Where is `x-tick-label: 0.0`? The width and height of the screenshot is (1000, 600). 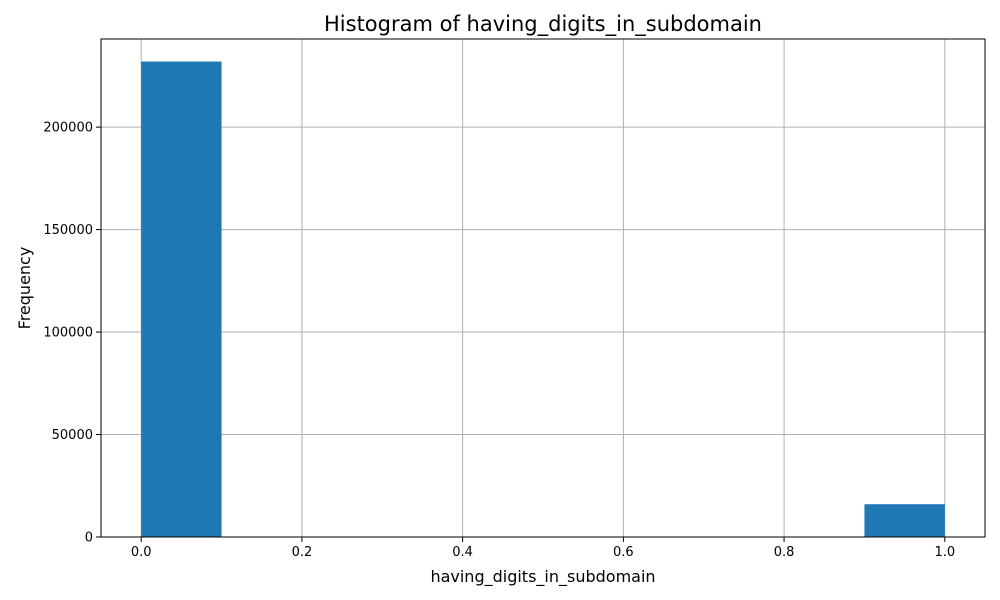 x-tick-label: 0.0 is located at coordinates (141, 552).